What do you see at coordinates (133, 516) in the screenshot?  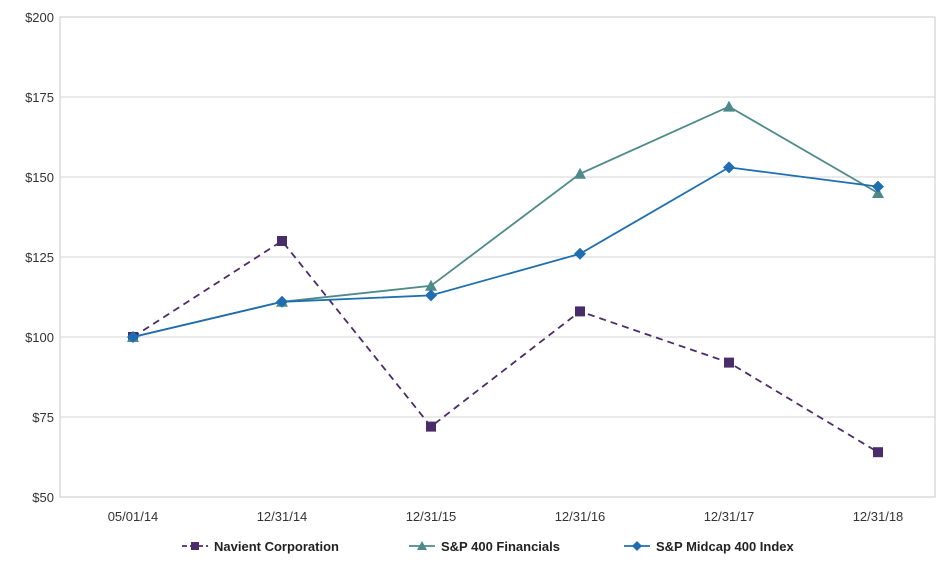 I see `x-tick-label: 05/01/14` at bounding box center [133, 516].